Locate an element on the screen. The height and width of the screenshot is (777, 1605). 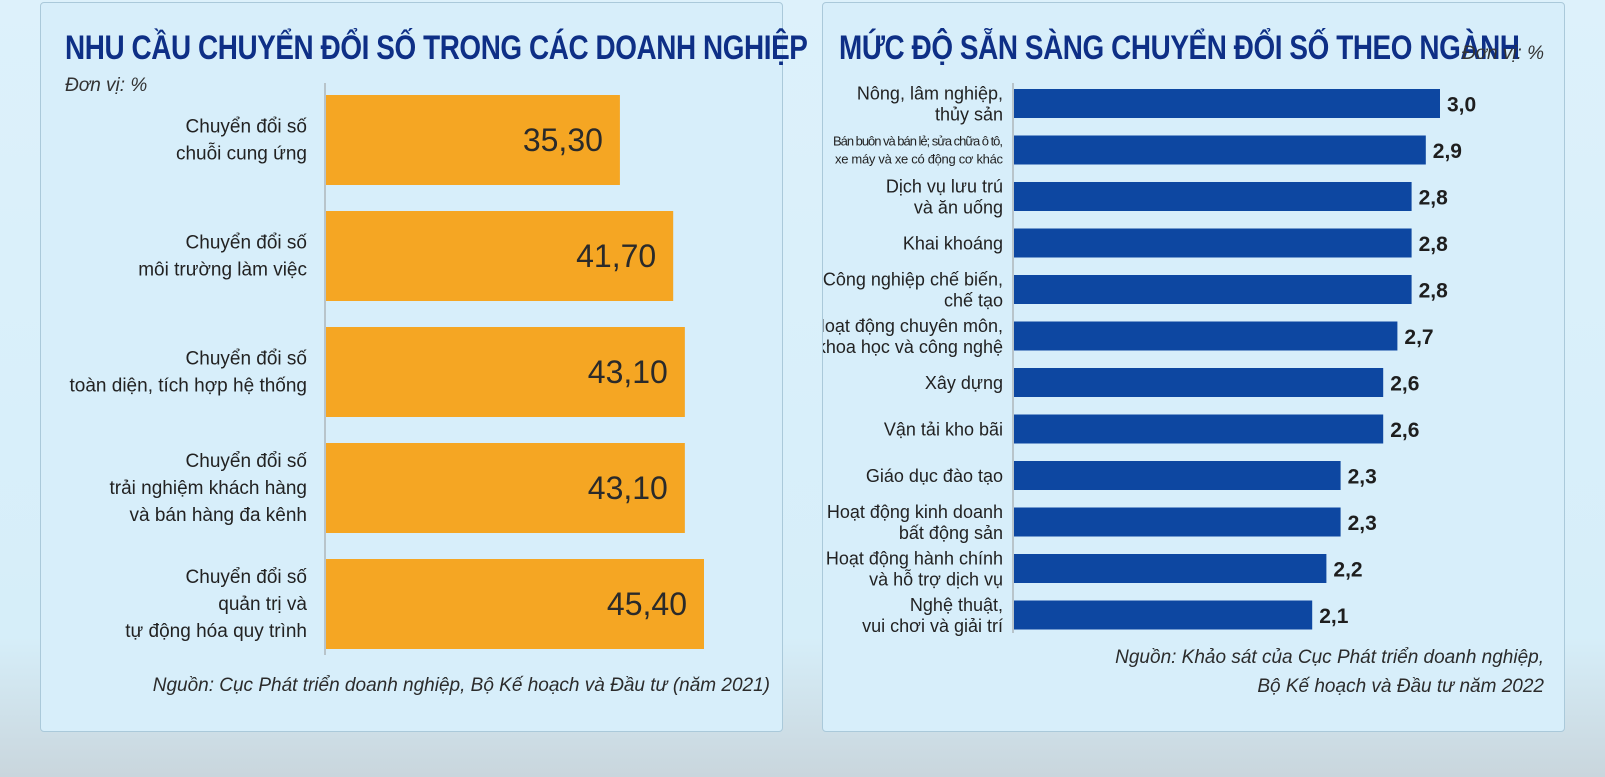
left-bar-value-2: 43,10 is located at coordinates (628, 372).